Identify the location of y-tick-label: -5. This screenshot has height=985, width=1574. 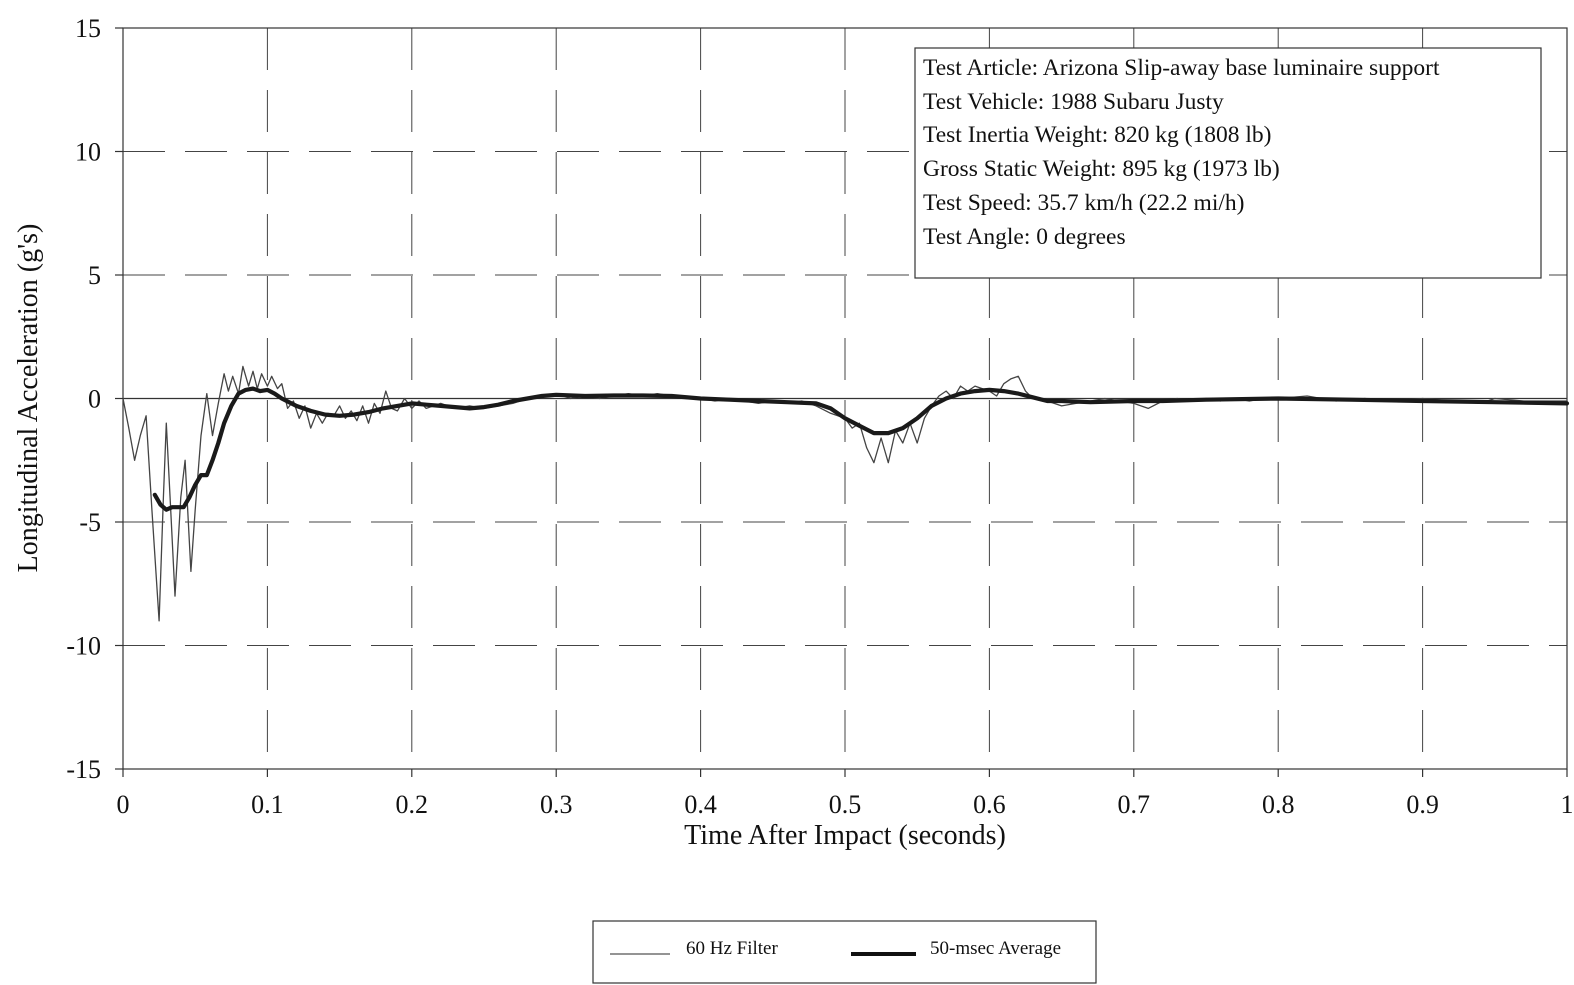
(90, 522).